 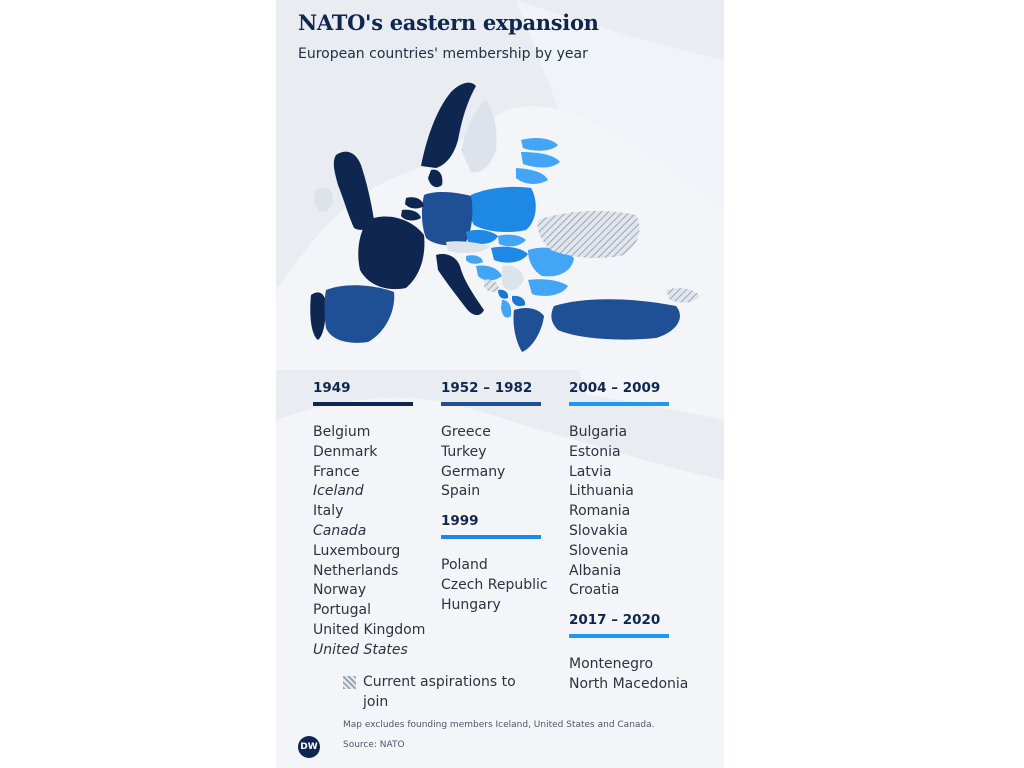 What do you see at coordinates (615, 620) in the screenshot?
I see `group-heading: 2017 – 2020` at bounding box center [615, 620].